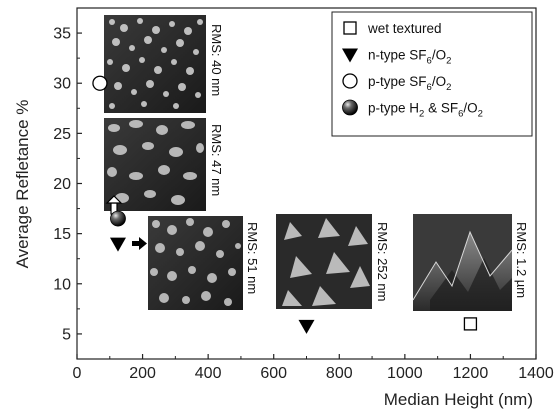  What do you see at coordinates (536, 373) in the screenshot?
I see `x-tick-label: 1400` at bounding box center [536, 373].